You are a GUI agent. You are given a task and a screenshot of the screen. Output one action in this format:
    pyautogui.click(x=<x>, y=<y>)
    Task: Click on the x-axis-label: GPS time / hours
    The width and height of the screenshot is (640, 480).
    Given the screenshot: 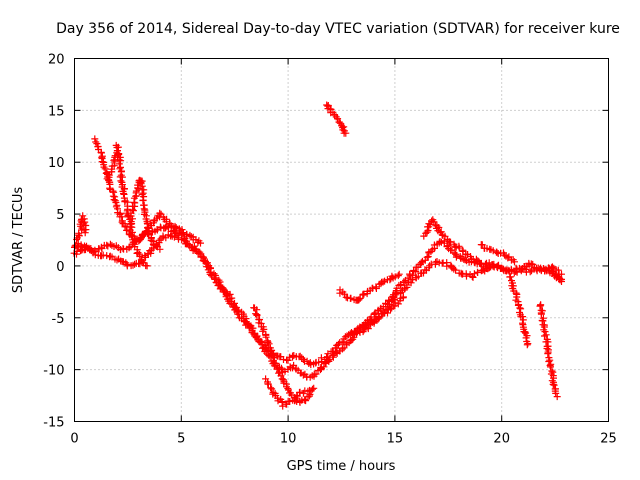 What is the action you would take?
    pyautogui.click(x=341, y=466)
    